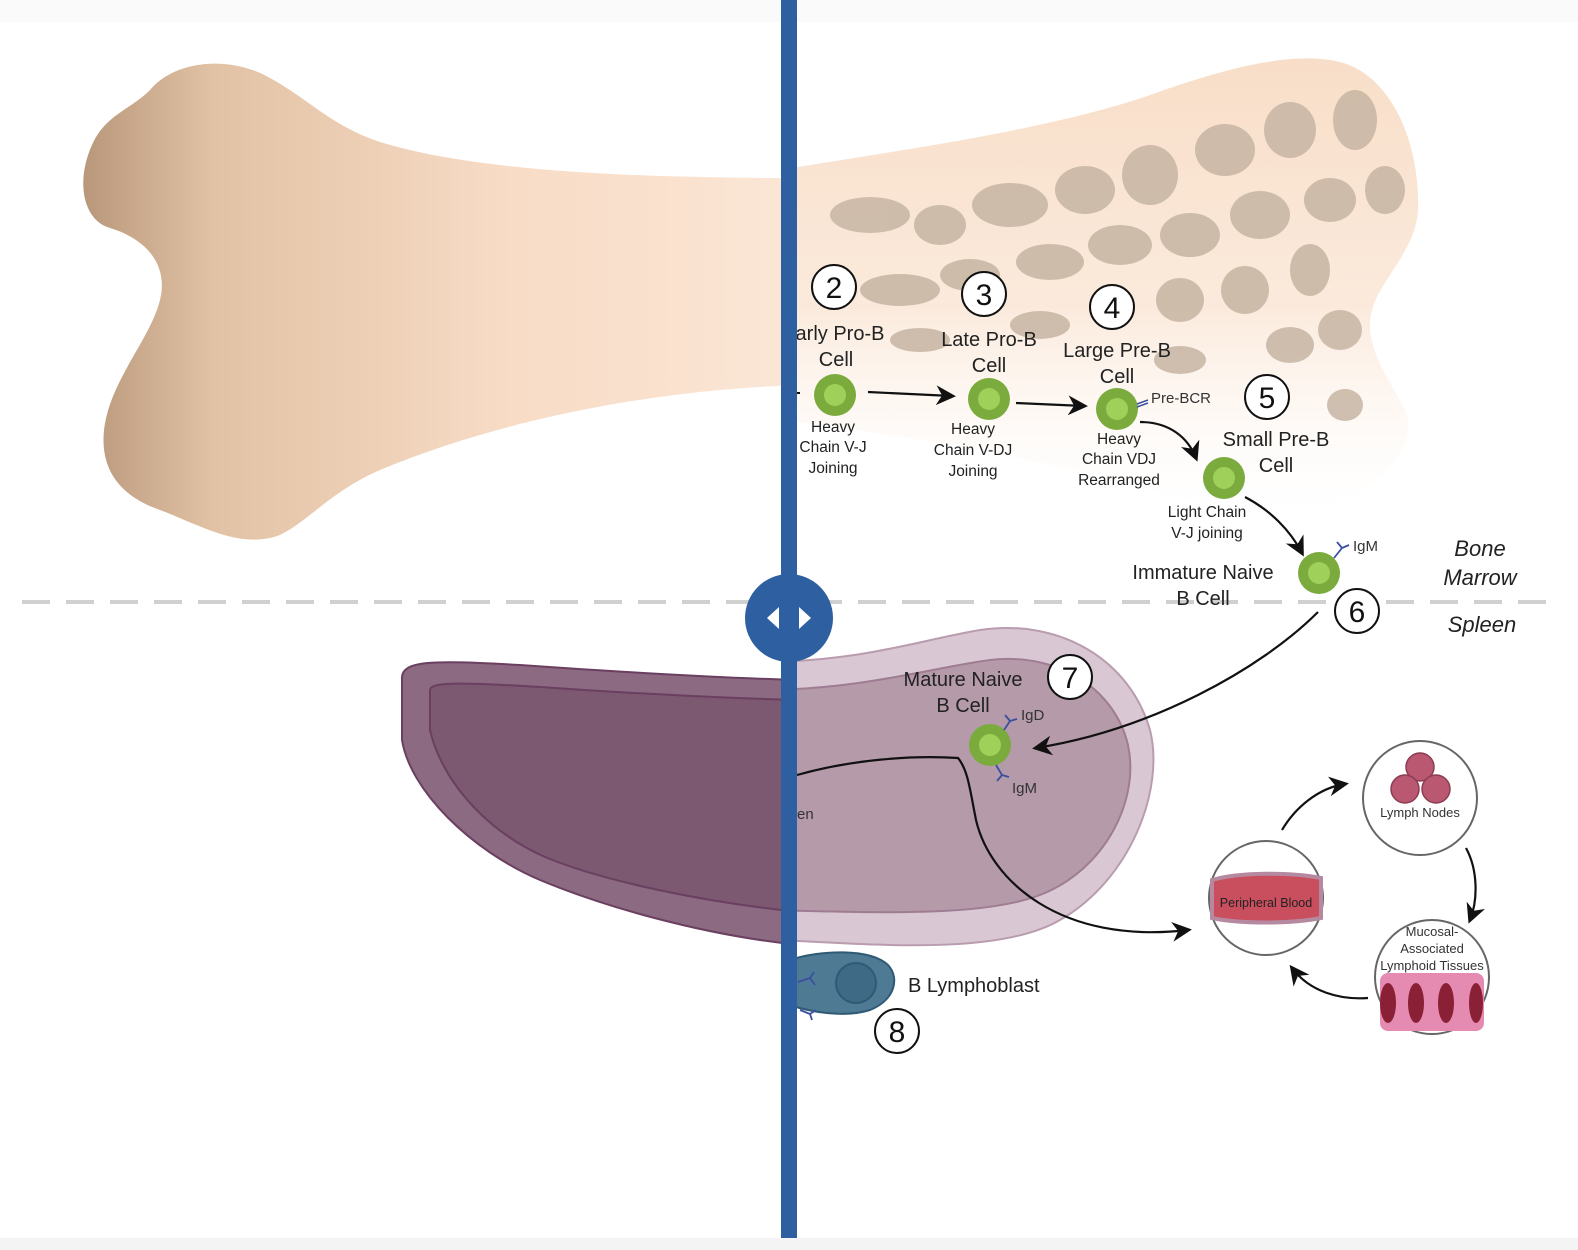  I want to click on igm-label-immature: IgM, so click(1365, 546).